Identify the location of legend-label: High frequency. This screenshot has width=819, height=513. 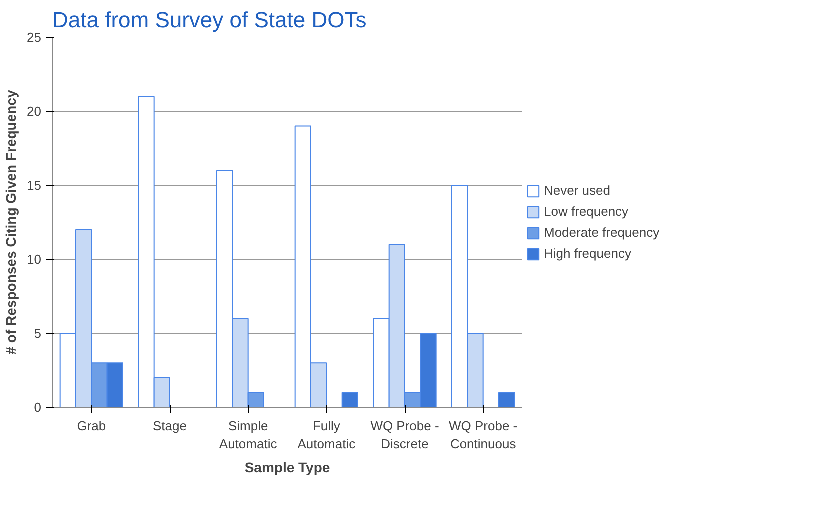
(588, 253).